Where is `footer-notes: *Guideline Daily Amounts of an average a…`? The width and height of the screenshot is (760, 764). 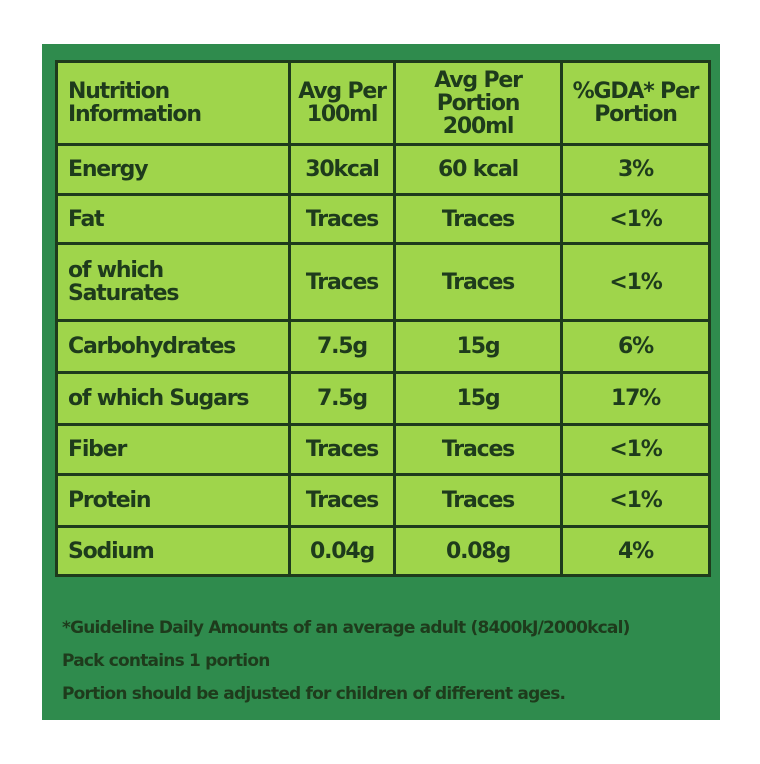 footer-notes: *Guideline Daily Amounts of an average a… is located at coordinates (346, 661).